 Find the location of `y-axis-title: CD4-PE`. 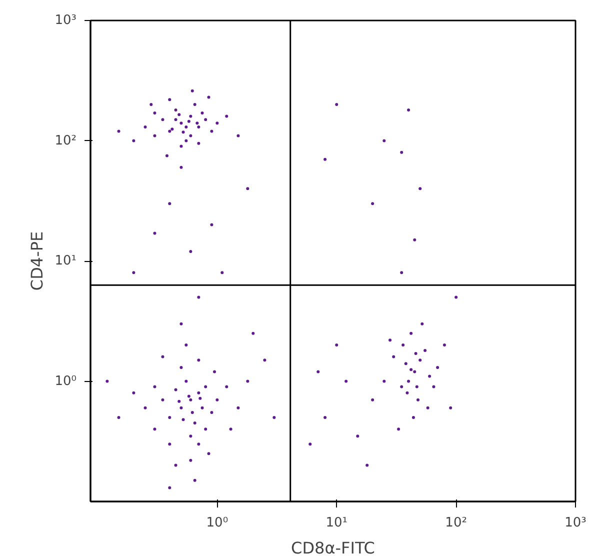

y-axis-title: CD4-PE is located at coordinates (37, 261).